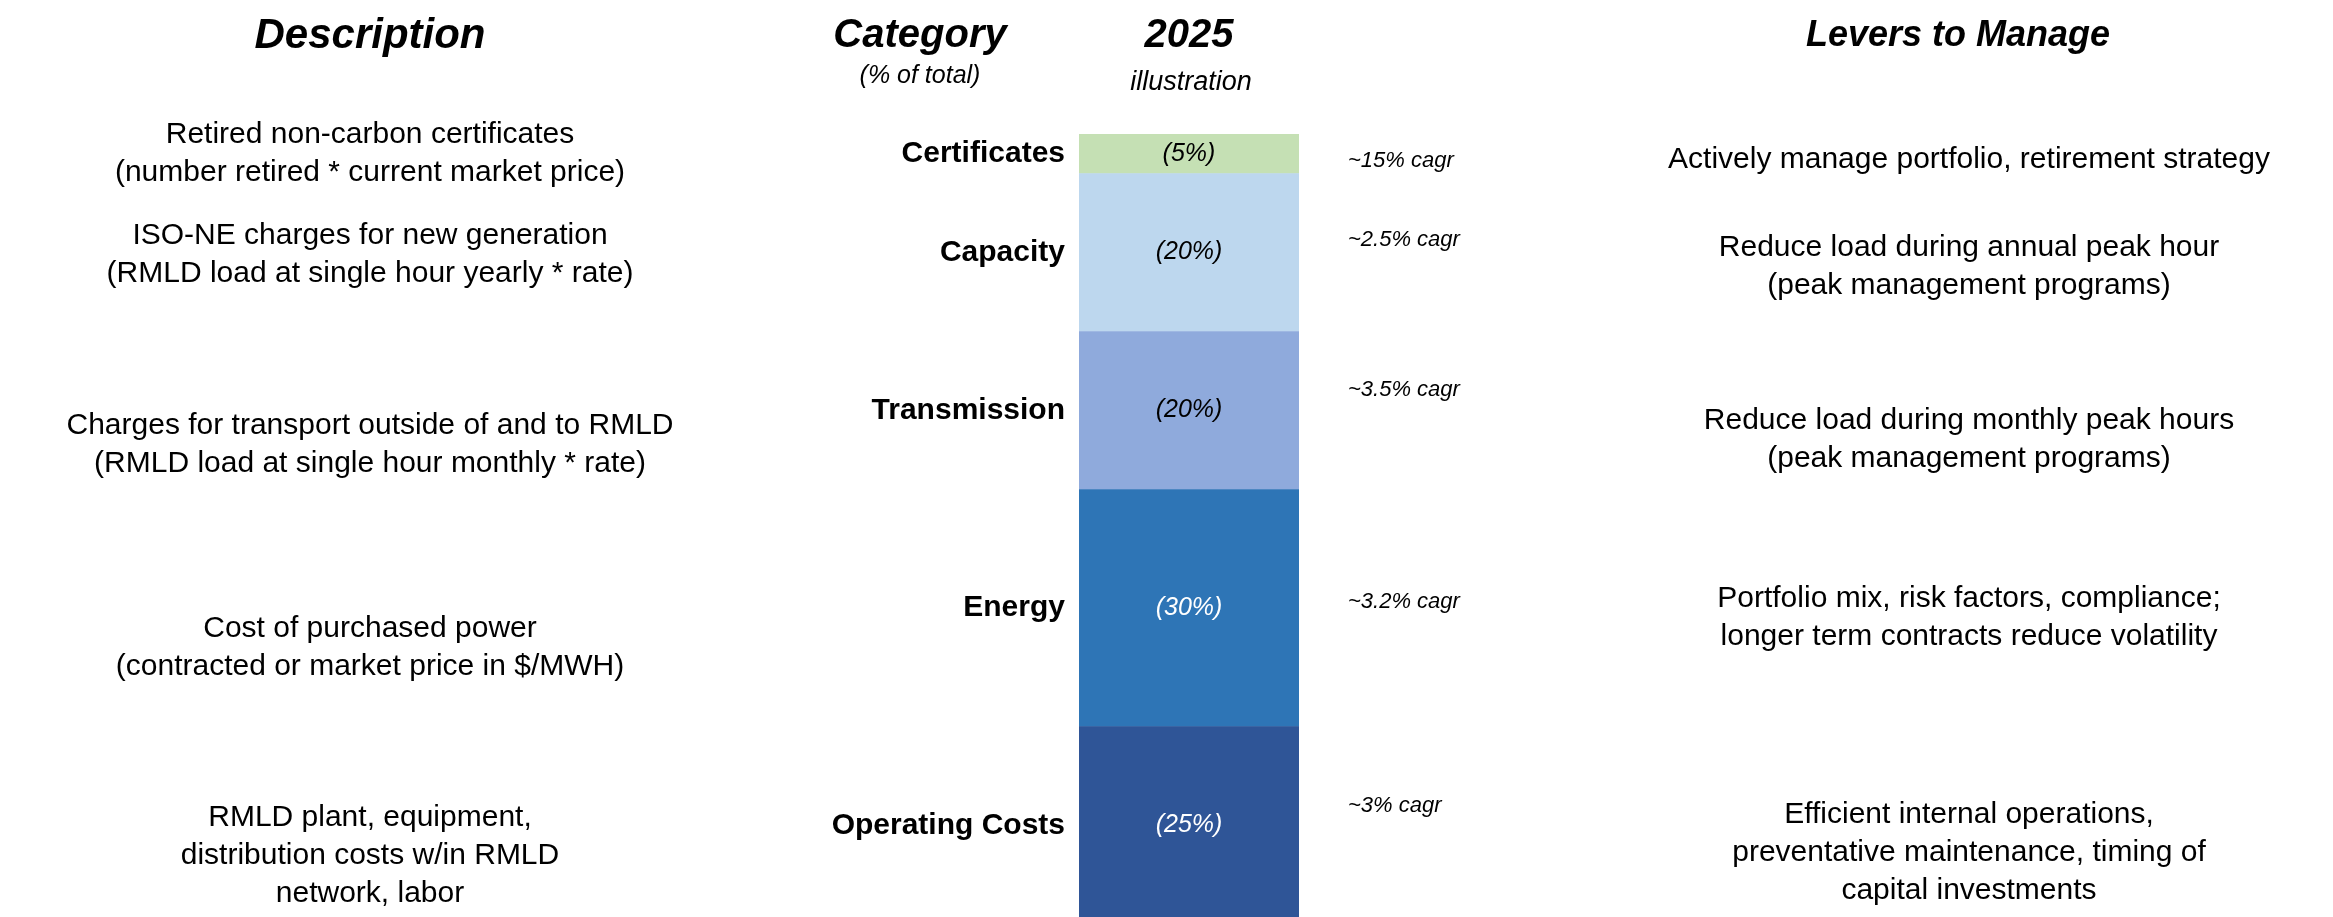 Image resolution: width=2333 pixels, height=917 pixels. What do you see at coordinates (370, 152) in the screenshot?
I see `text: Retired non-carbon certificates (number retired * current market price)` at bounding box center [370, 152].